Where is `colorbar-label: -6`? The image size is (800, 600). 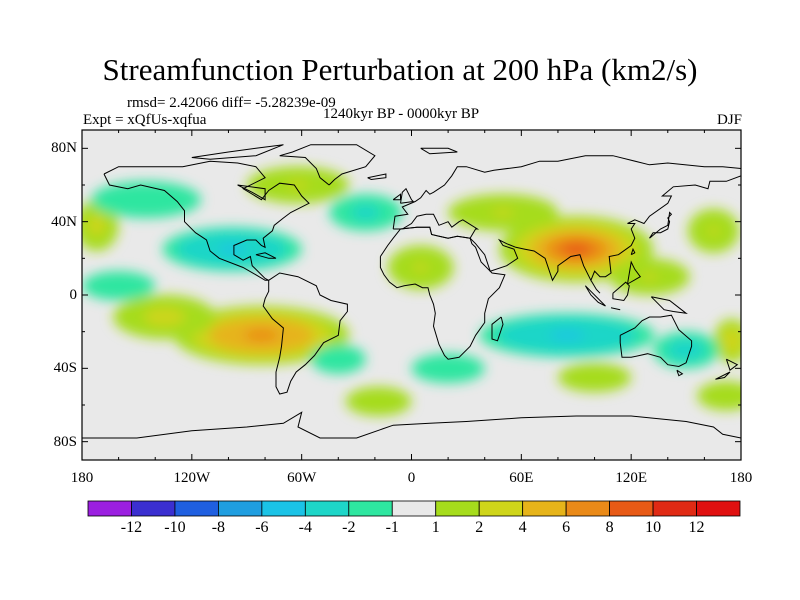
colorbar-label: -6 is located at coordinates (262, 527).